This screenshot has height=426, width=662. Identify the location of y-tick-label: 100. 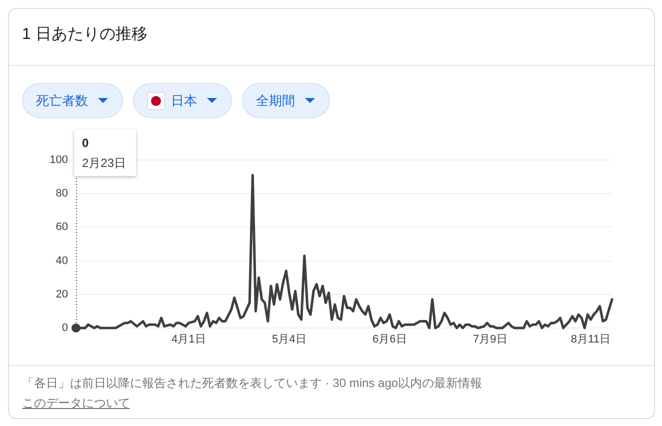
(59, 160).